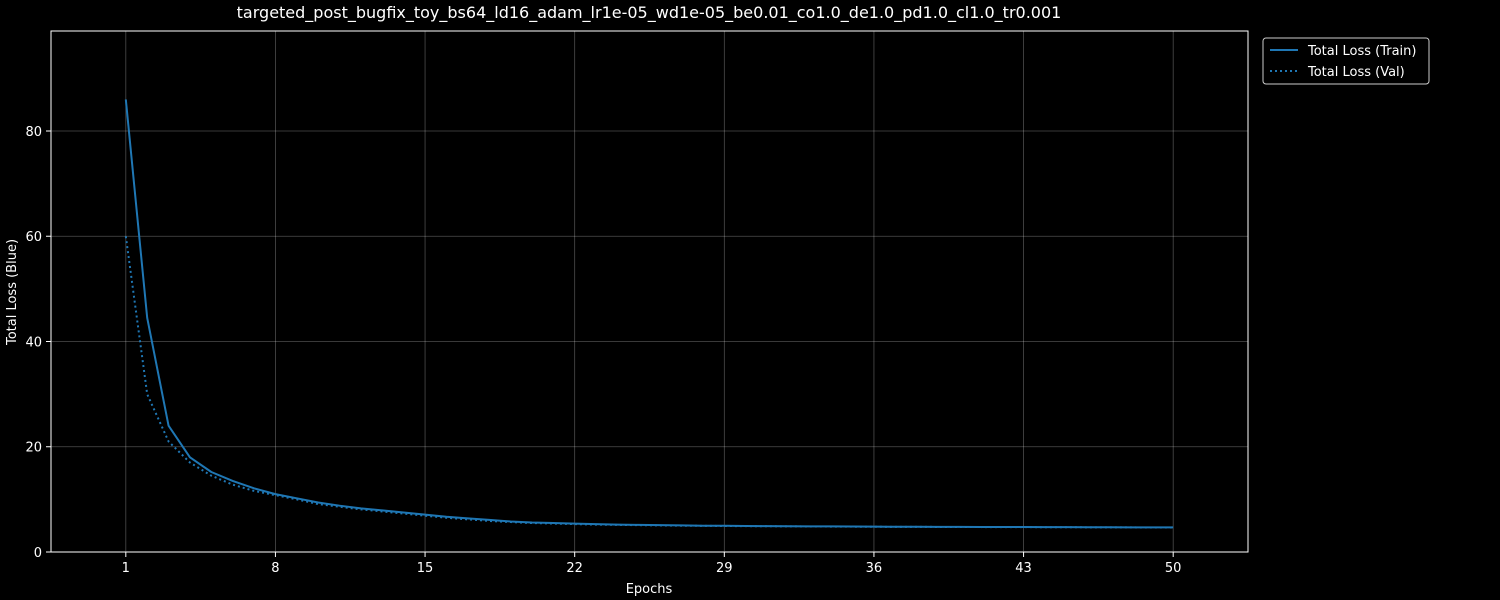 The height and width of the screenshot is (600, 1500). What do you see at coordinates (425, 568) in the screenshot?
I see `x-tick-label: 15` at bounding box center [425, 568].